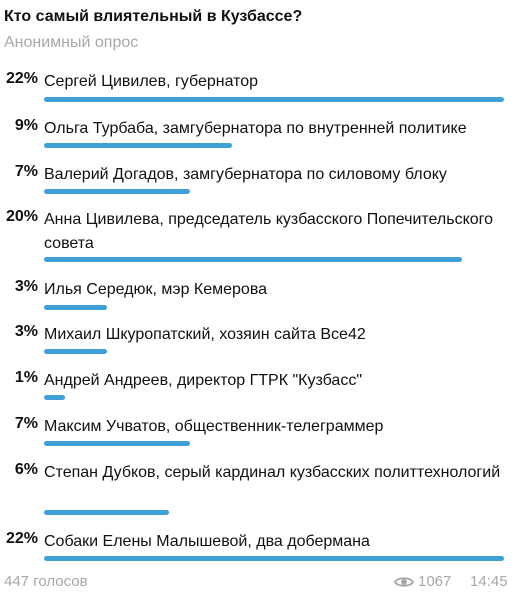 This screenshot has height=602, width=523. I want to click on option-percent: 9%, so click(26, 125).